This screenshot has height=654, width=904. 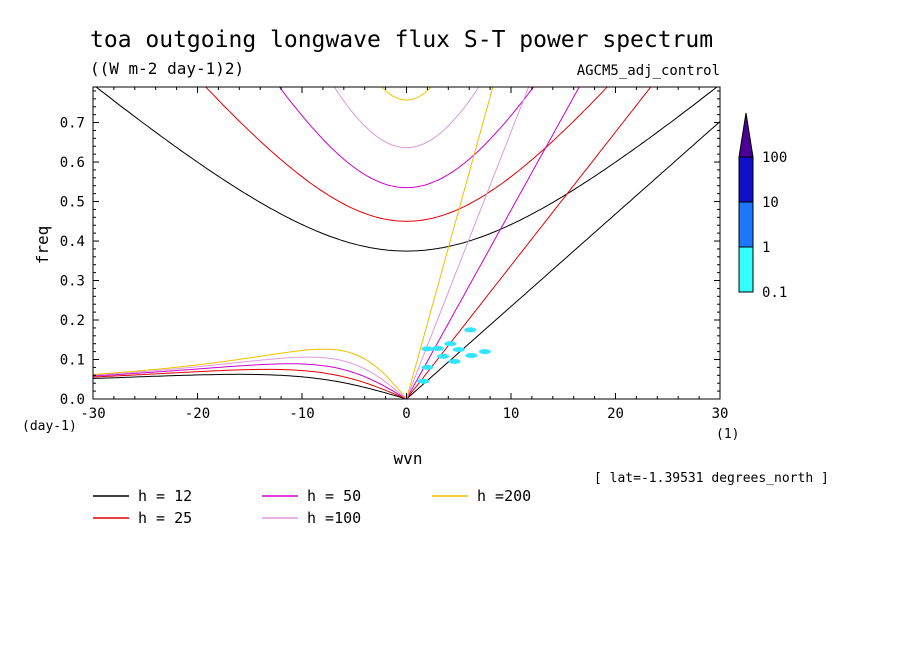 I want to click on legend-label: h =100, so click(x=334, y=518).